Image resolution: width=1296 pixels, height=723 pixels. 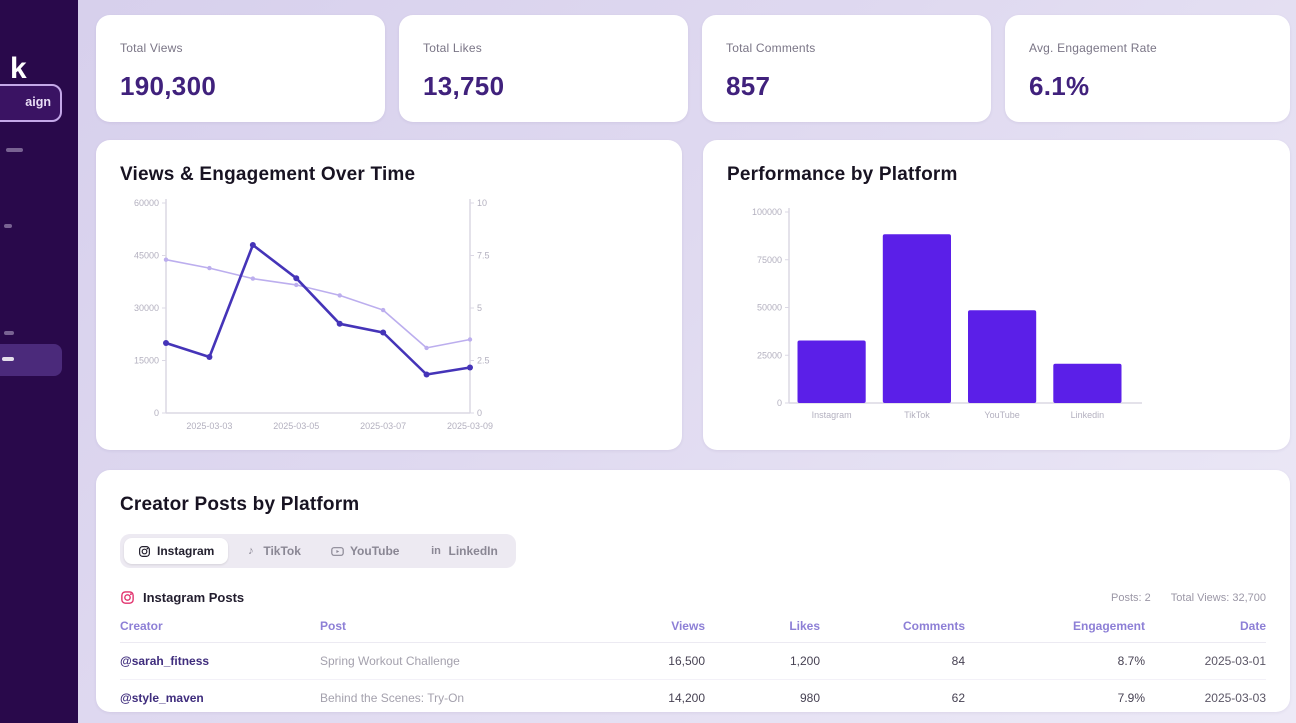 What do you see at coordinates (767, 212) in the screenshot?
I see `svg-text: 100000` at bounding box center [767, 212].